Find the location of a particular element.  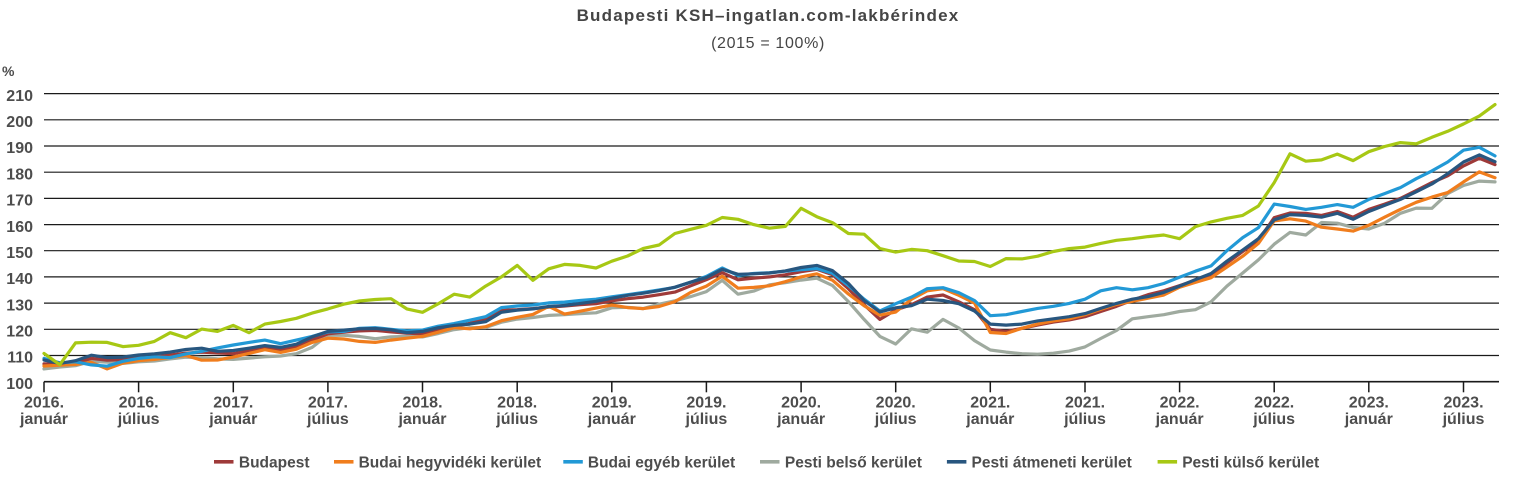

svg-text:Budapesti KSH–ingatlan.com-lak: Budapesti KSH–ingatlan.com-lakbérindex is located at coordinates (768, 15).